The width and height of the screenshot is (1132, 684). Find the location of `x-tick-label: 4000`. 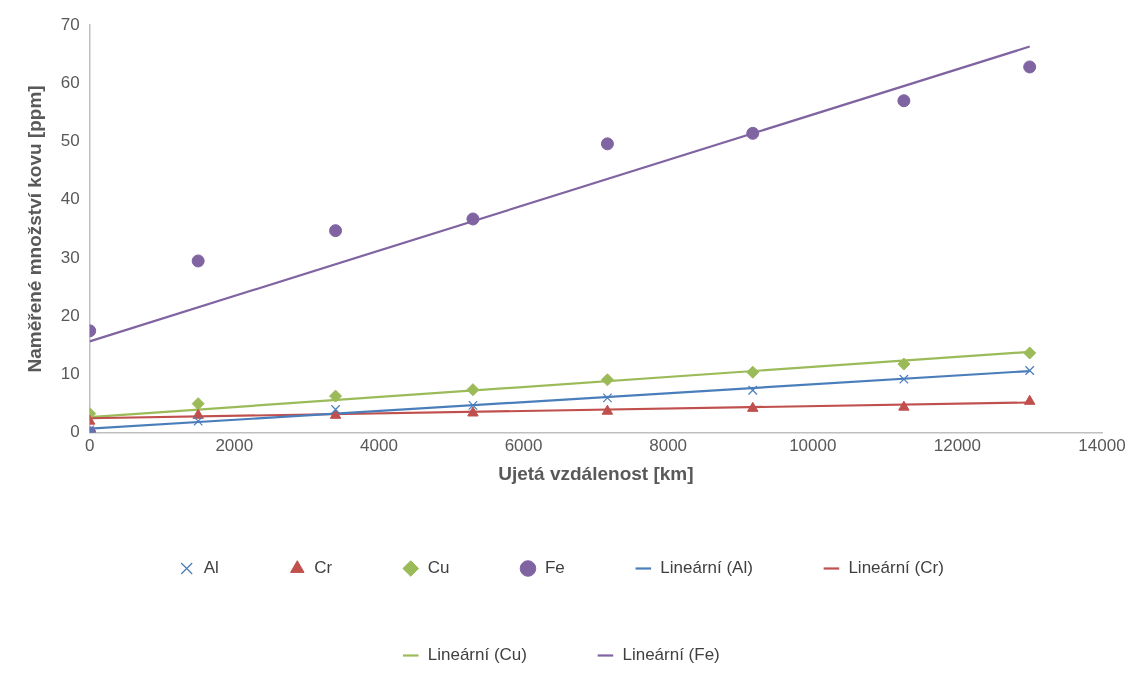

x-tick-label: 4000 is located at coordinates (379, 445).